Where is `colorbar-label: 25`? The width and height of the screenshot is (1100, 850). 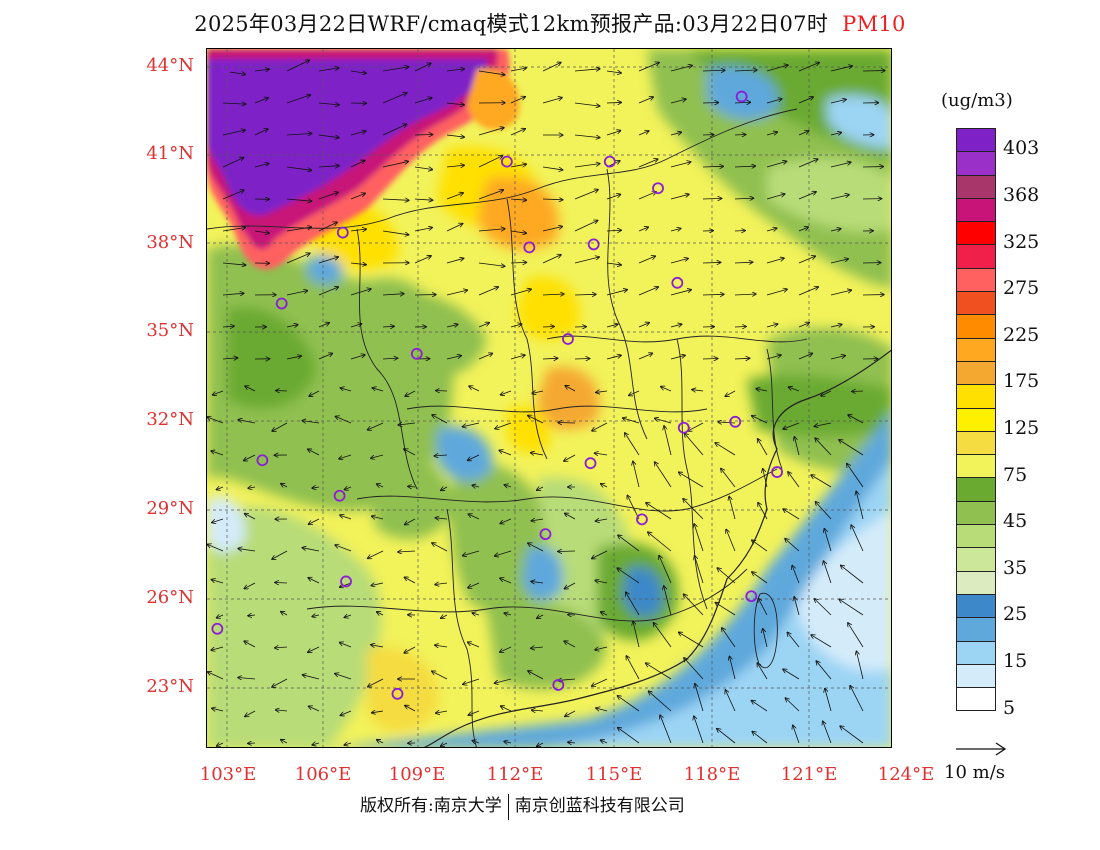 colorbar-label: 25 is located at coordinates (1015, 614).